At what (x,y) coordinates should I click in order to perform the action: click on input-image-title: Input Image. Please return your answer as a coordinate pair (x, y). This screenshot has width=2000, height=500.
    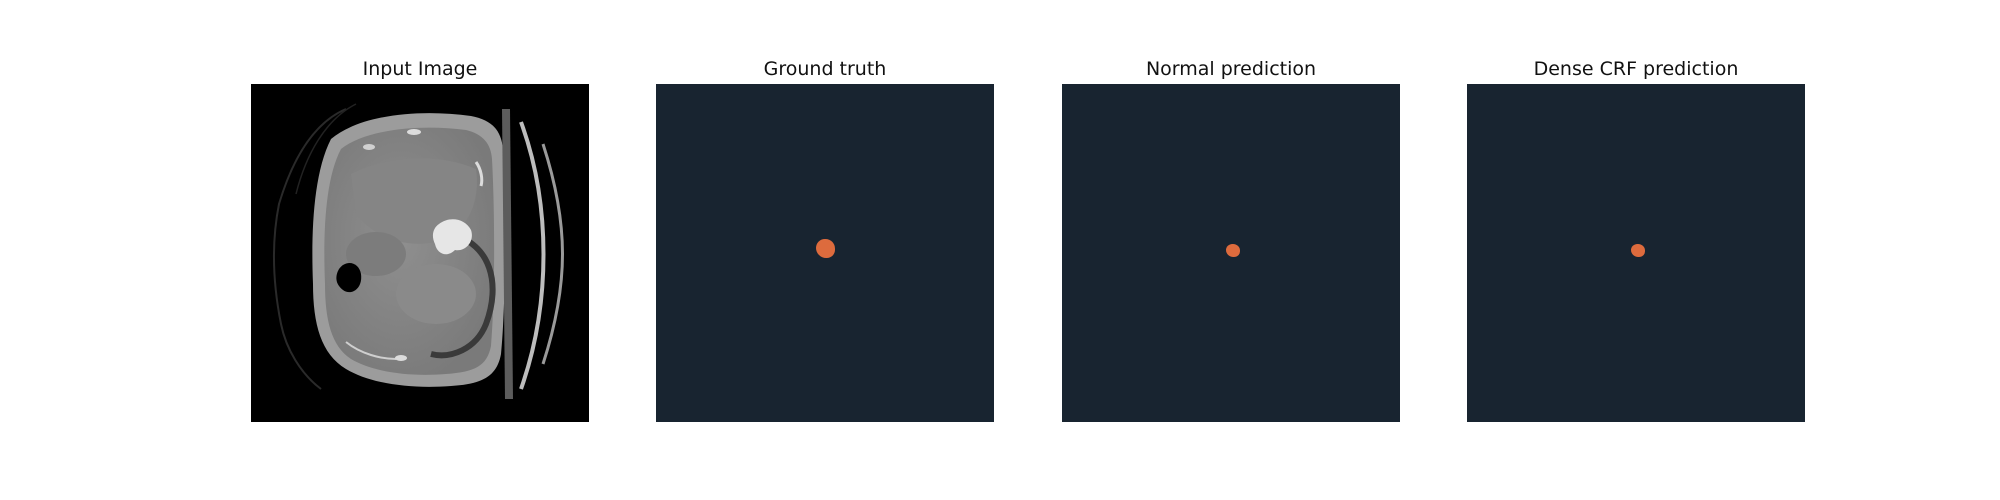
    Looking at the image, I should click on (420, 69).